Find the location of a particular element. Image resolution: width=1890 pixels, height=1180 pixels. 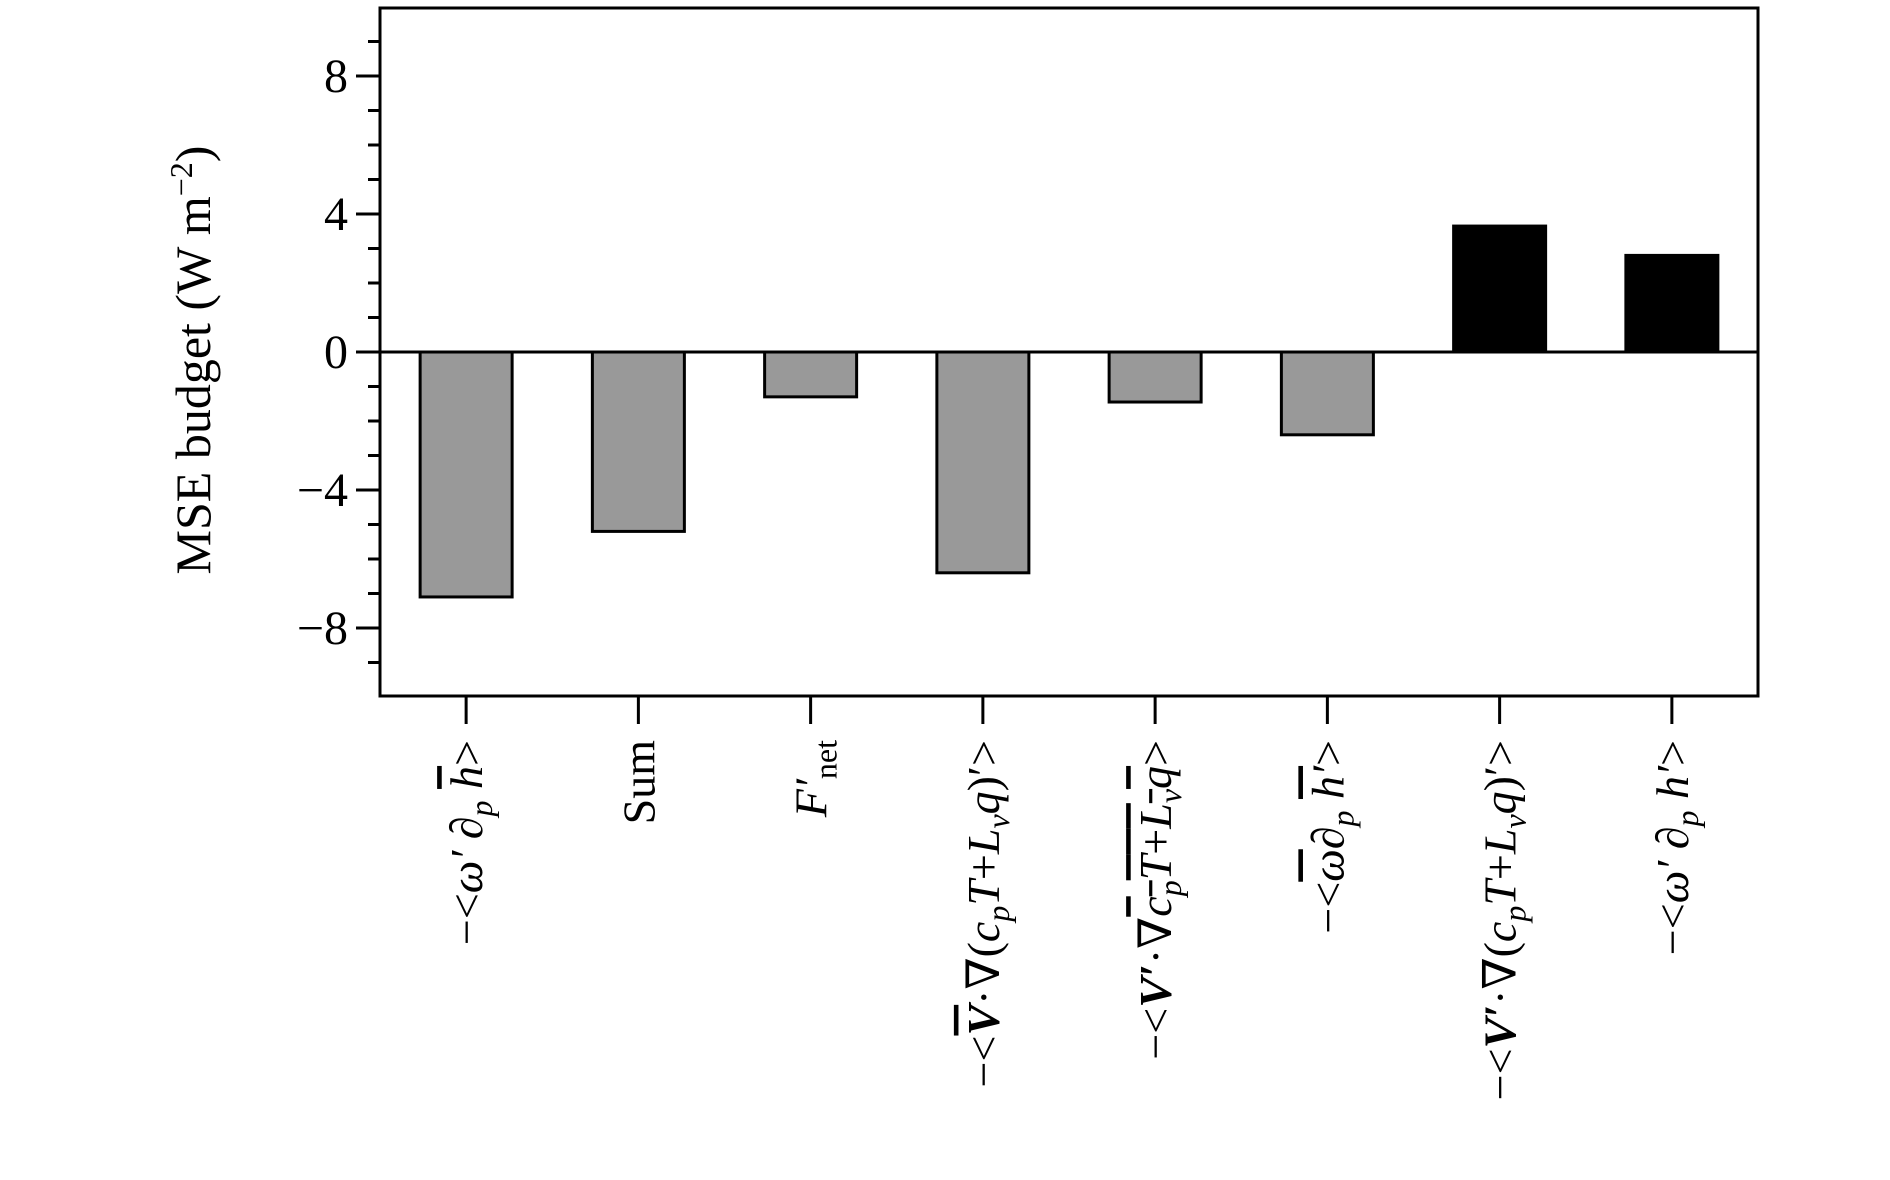

y-axis-title-group: MSE budget (W m−2) is located at coordinates (192, 360).